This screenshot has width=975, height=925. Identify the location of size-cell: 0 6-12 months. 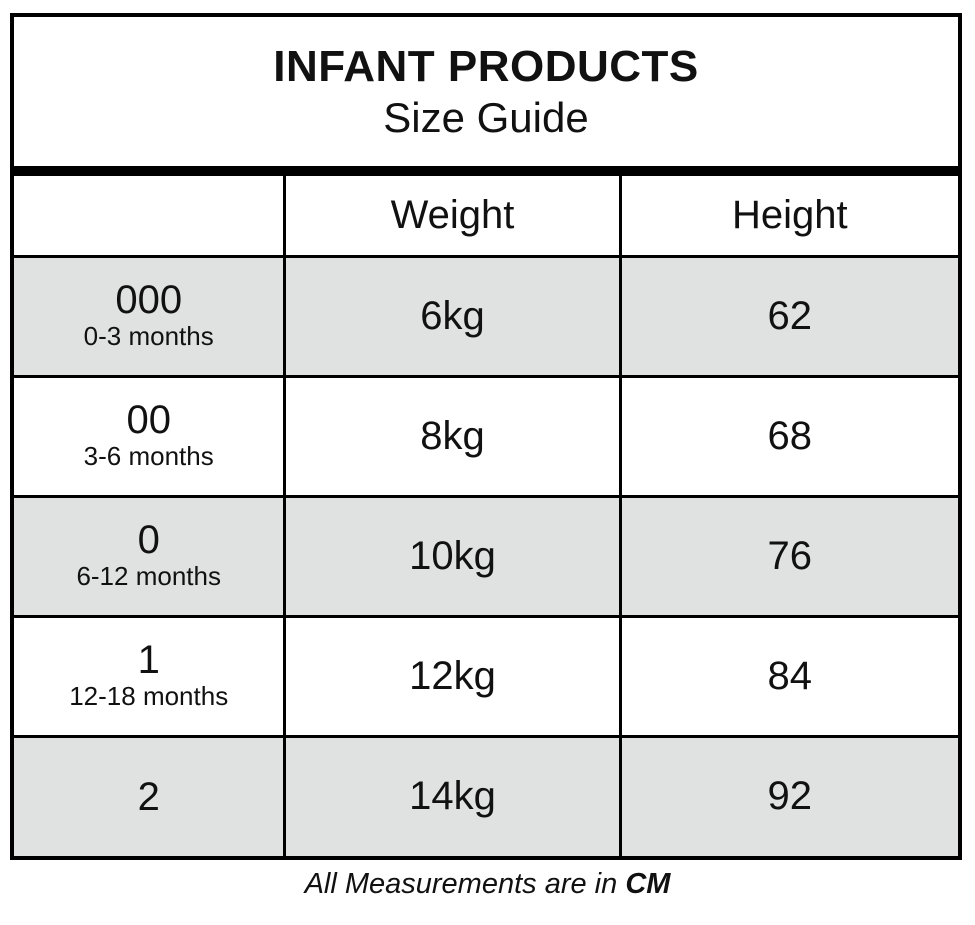
(150, 556).